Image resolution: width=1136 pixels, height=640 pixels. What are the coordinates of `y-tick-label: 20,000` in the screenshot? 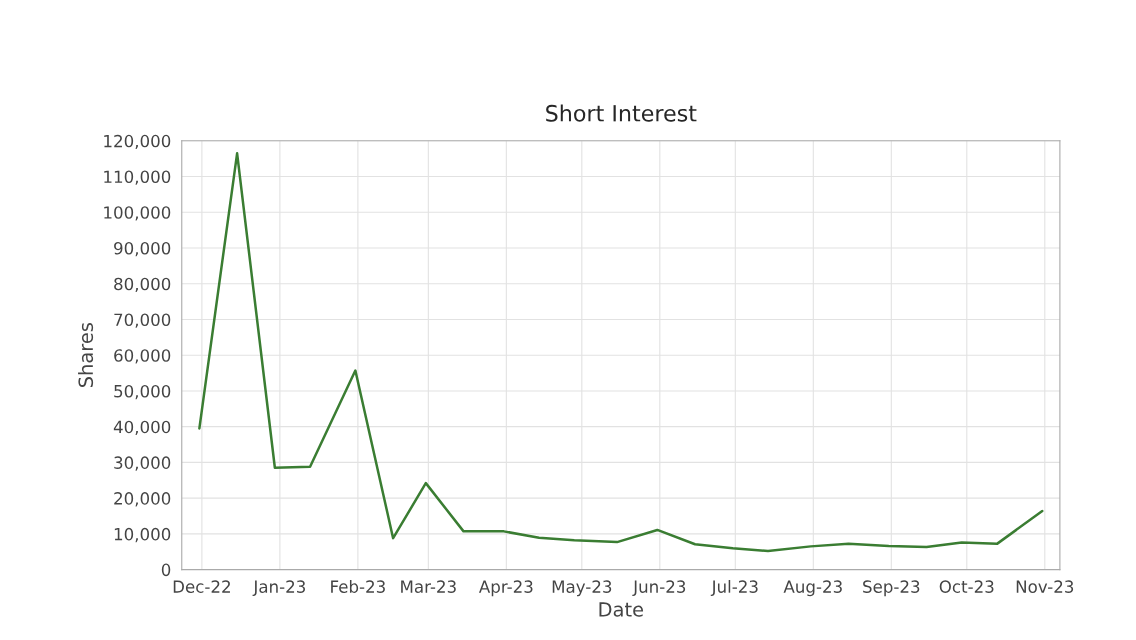 It's located at (142, 499).